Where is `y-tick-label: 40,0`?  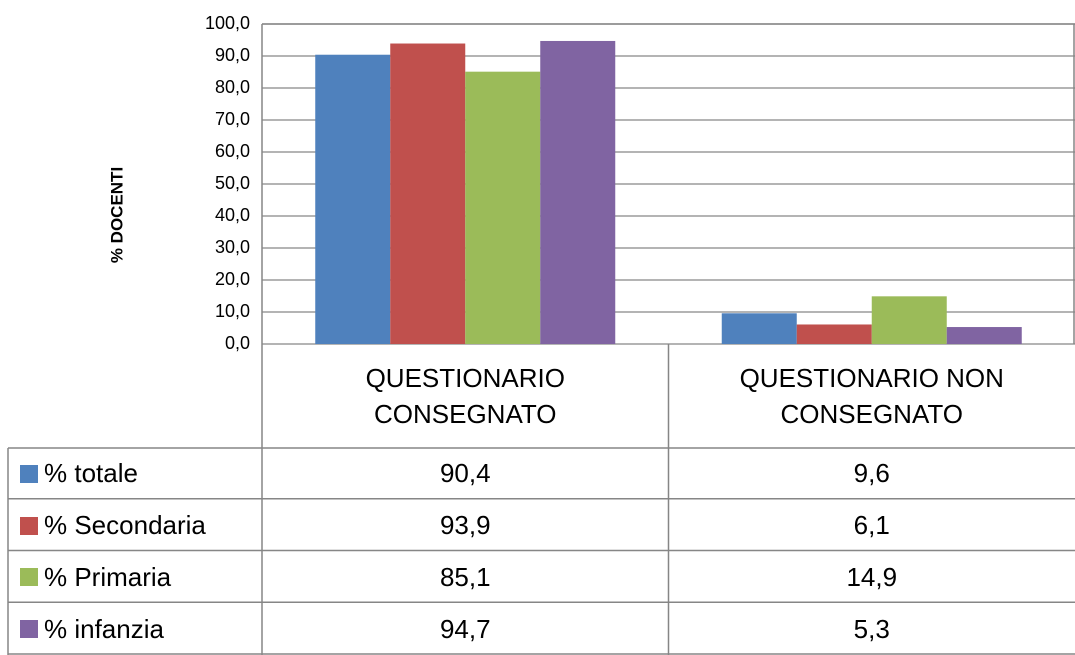 y-tick-label: 40,0 is located at coordinates (232, 215).